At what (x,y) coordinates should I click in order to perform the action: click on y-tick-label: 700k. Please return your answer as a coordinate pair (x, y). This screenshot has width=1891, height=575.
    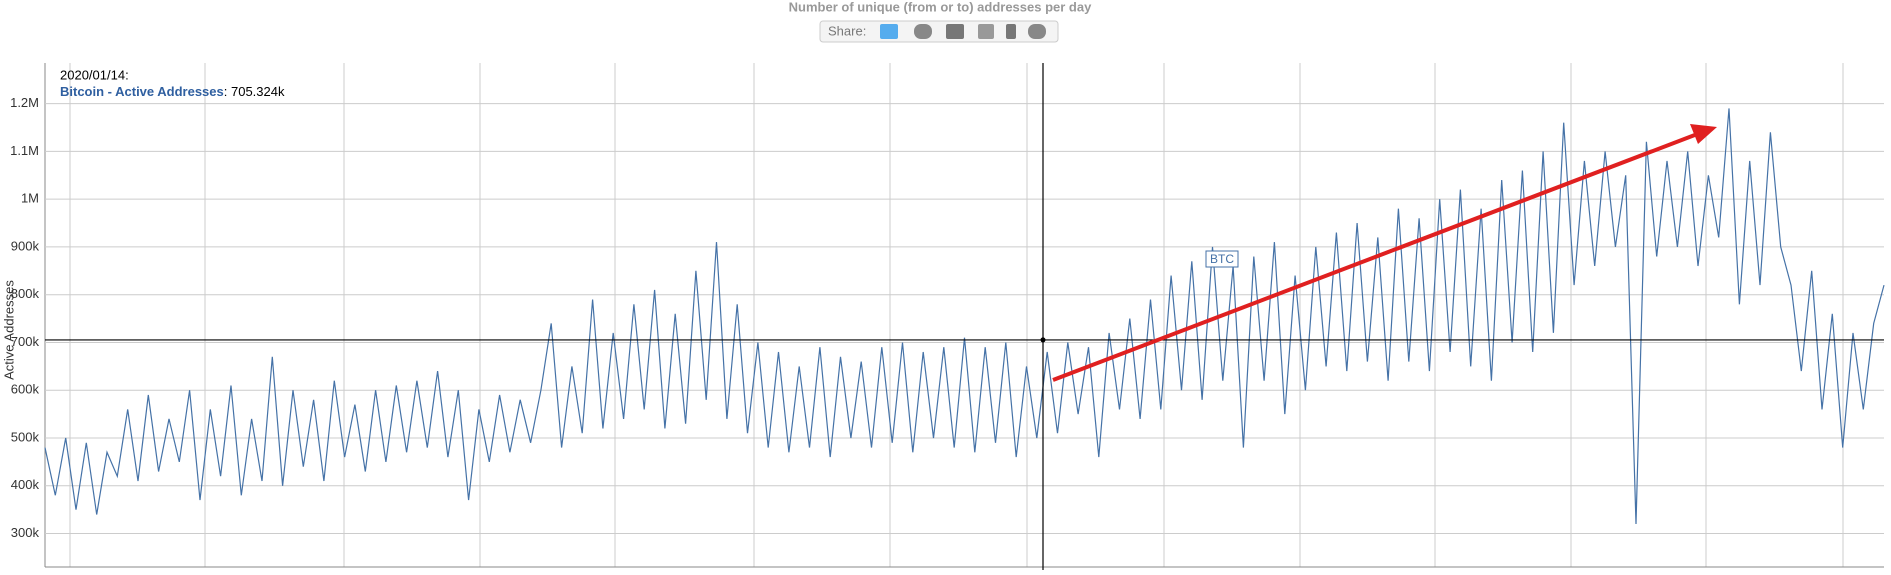
    Looking at the image, I should click on (25, 341).